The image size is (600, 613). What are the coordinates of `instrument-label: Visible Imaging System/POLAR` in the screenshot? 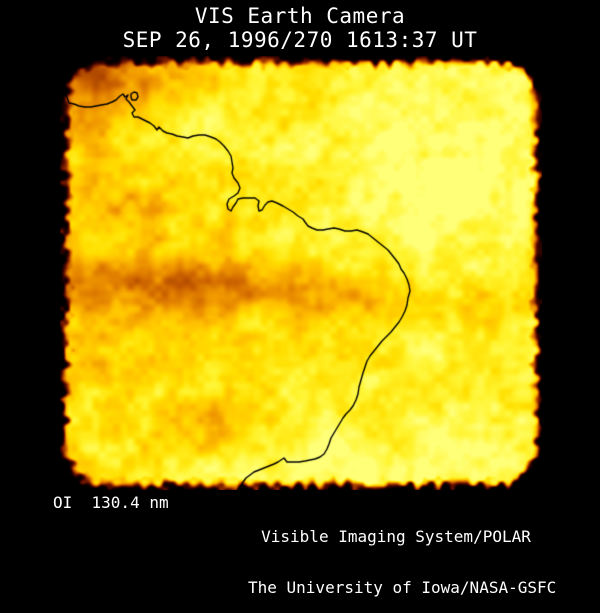 It's located at (396, 536).